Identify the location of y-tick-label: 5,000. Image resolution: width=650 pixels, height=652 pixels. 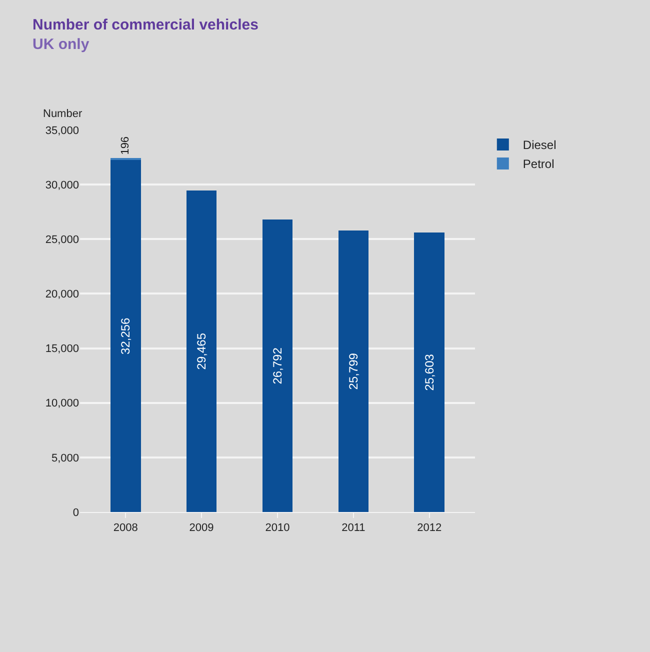
(65, 458).